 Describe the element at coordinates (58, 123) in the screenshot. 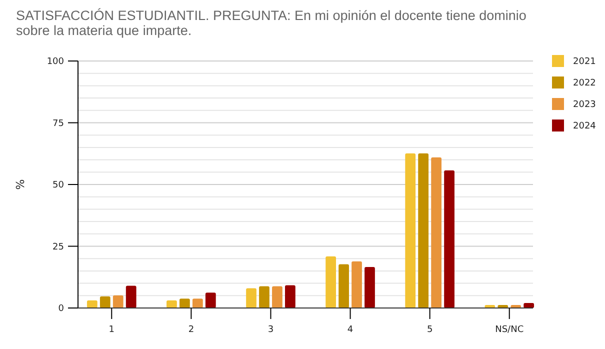

I see `y-tick-label: 75` at that location.